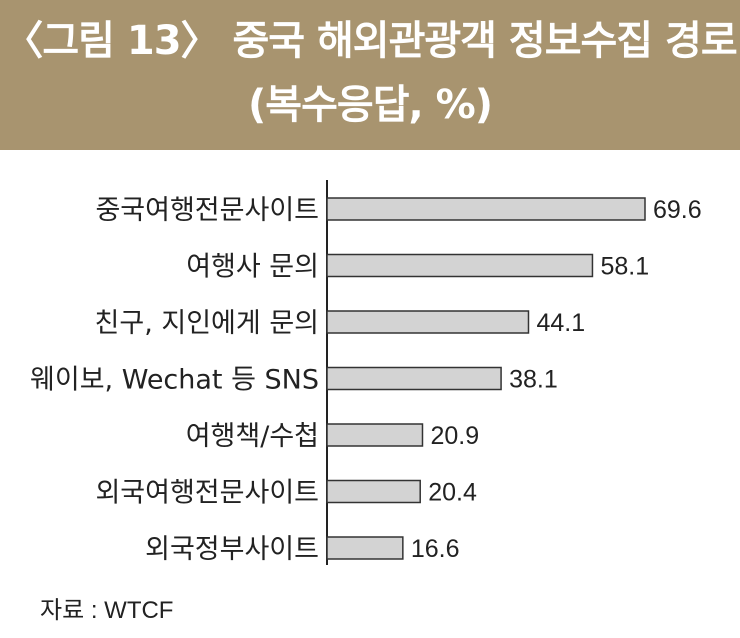 The image size is (740, 638). Describe the element at coordinates (533, 380) in the screenshot. I see `value-label-3: 38.1` at that location.